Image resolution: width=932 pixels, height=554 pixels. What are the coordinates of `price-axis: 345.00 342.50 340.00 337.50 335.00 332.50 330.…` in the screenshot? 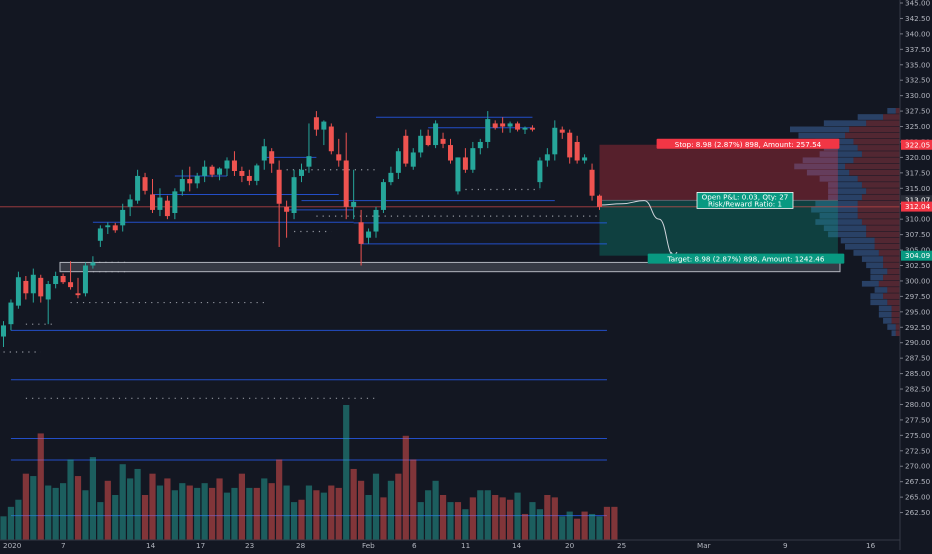 It's located at (915, 275).